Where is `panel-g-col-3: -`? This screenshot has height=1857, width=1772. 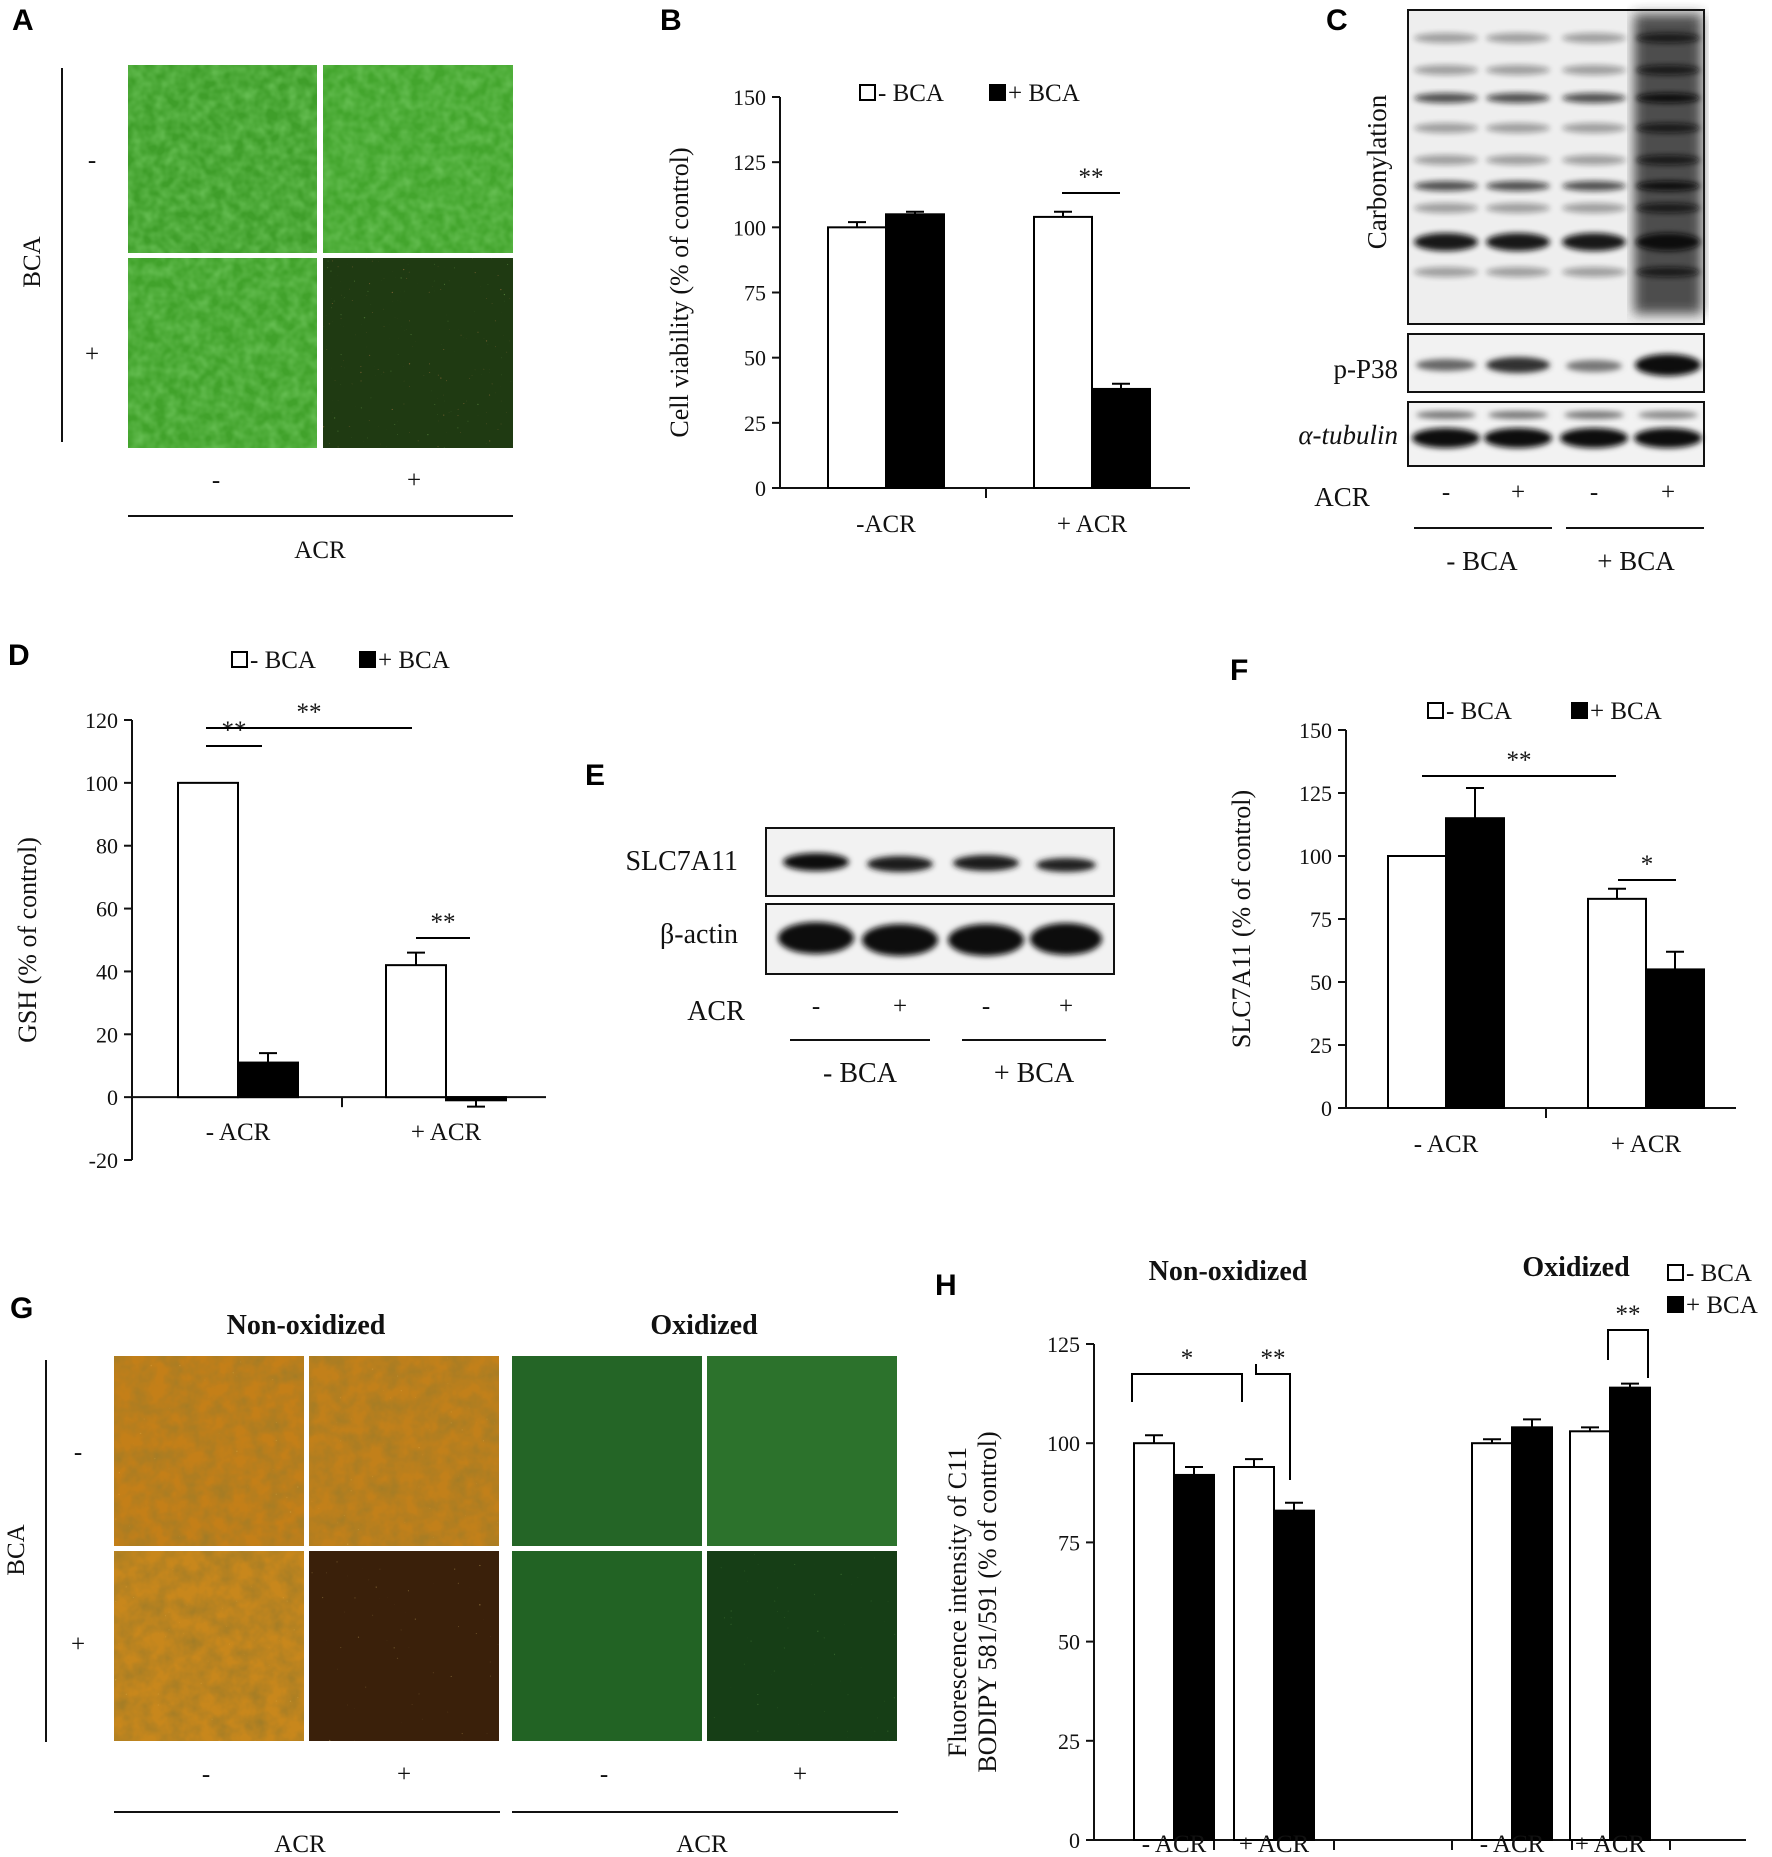
panel-g-col-3: - is located at coordinates (604, 1774).